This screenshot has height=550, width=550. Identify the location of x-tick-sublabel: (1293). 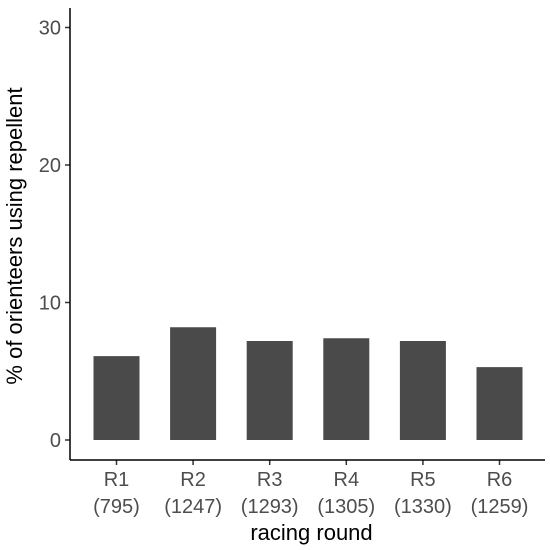
(270, 507).